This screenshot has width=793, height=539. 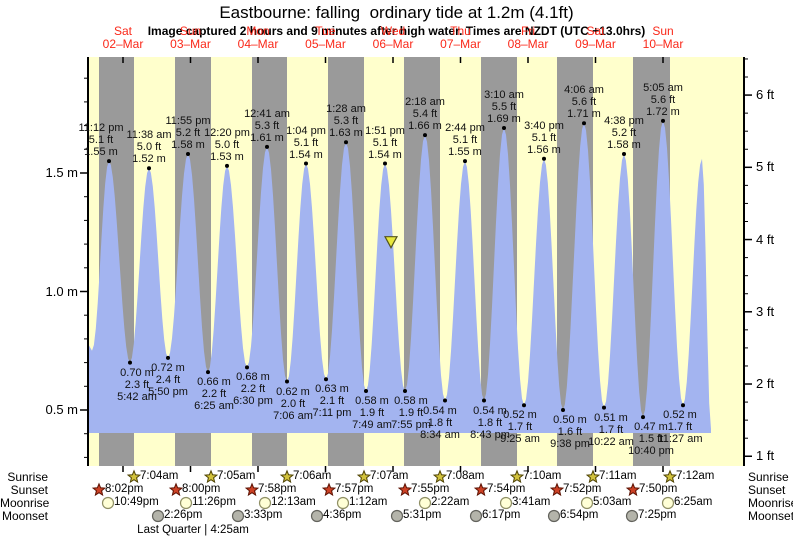 What do you see at coordinates (25, 503) in the screenshot?
I see `moonrise-row-label-left: Moonrise` at bounding box center [25, 503].